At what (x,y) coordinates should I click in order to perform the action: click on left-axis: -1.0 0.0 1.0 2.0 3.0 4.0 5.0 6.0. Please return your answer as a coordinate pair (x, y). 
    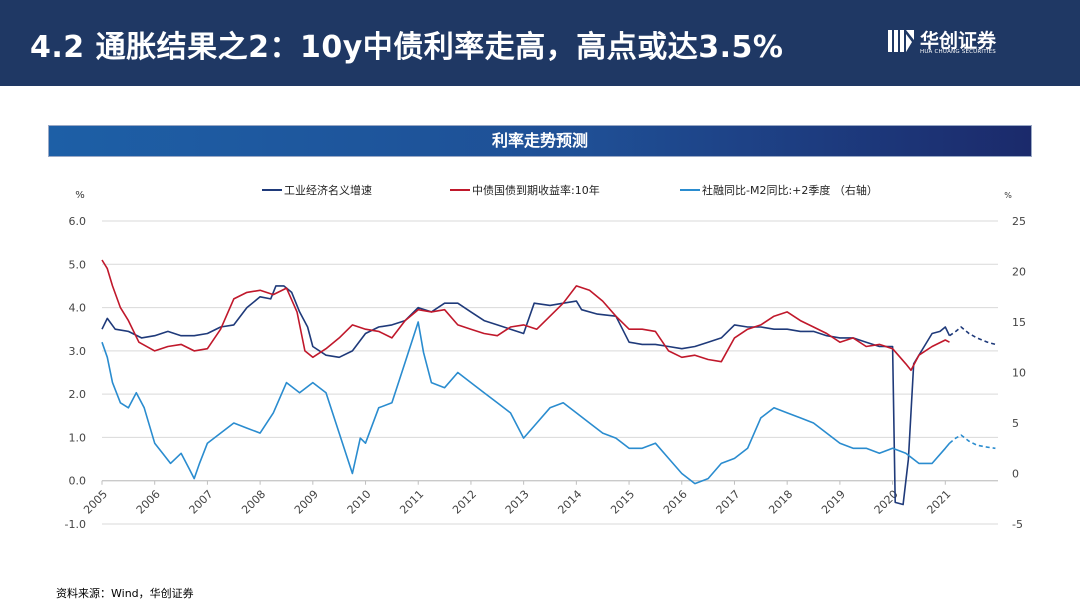
    Looking at the image, I should click on (75, 373).